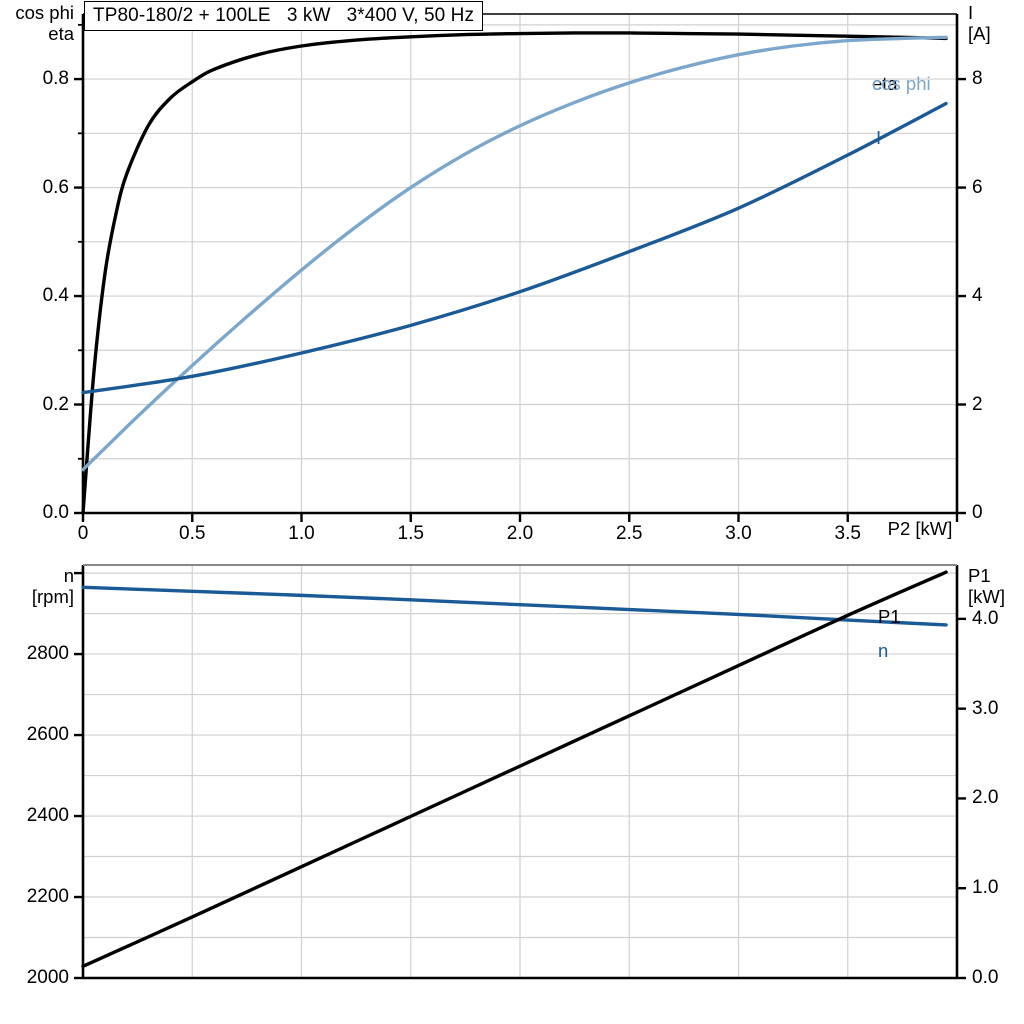  I want to click on top-right-tick-label: 4, so click(977, 296).